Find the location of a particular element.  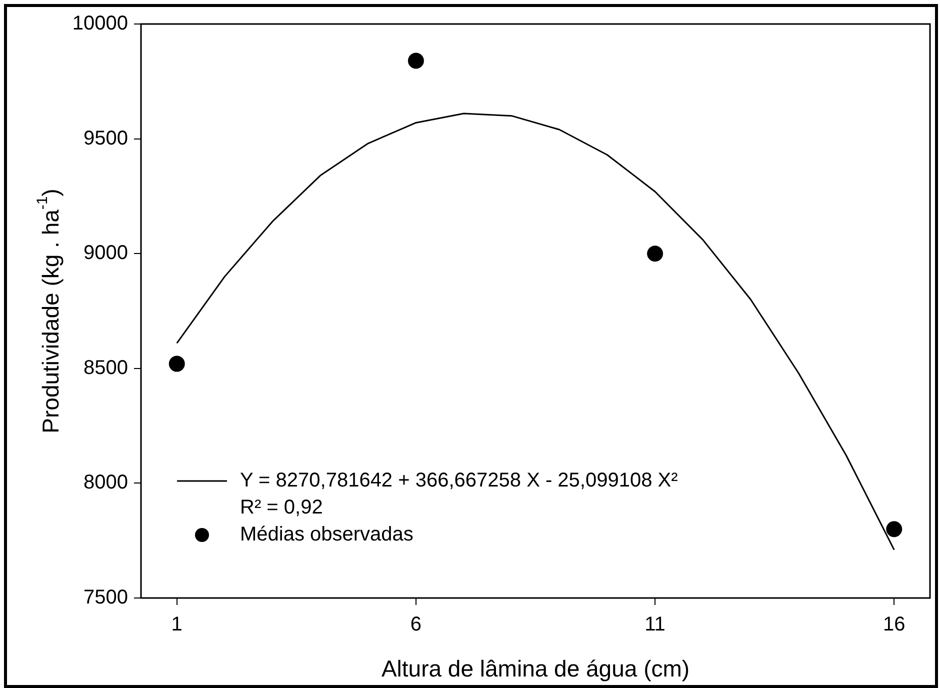

y-tick-label: 8000 is located at coordinates (106, 483).